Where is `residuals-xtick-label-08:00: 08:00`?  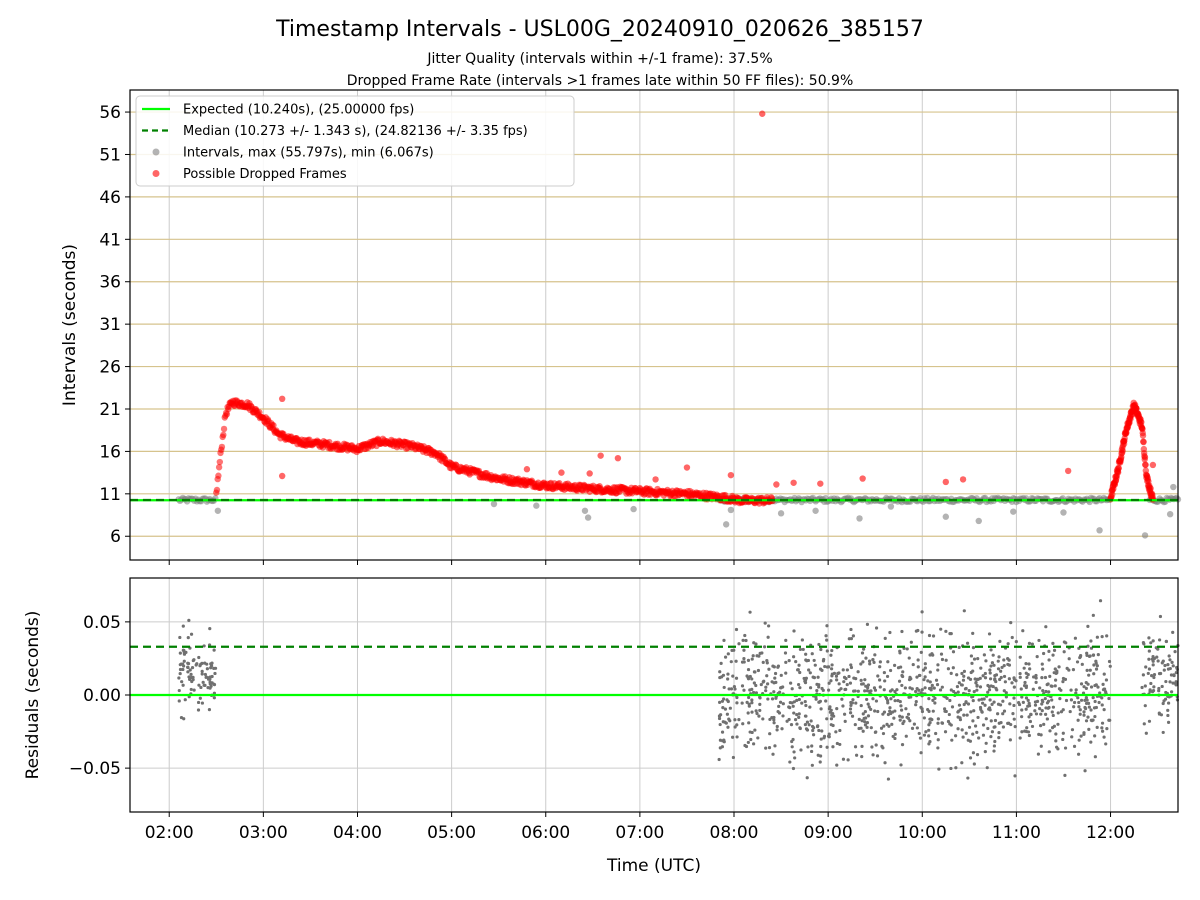
residuals-xtick-label-08:00: 08:00 is located at coordinates (734, 833).